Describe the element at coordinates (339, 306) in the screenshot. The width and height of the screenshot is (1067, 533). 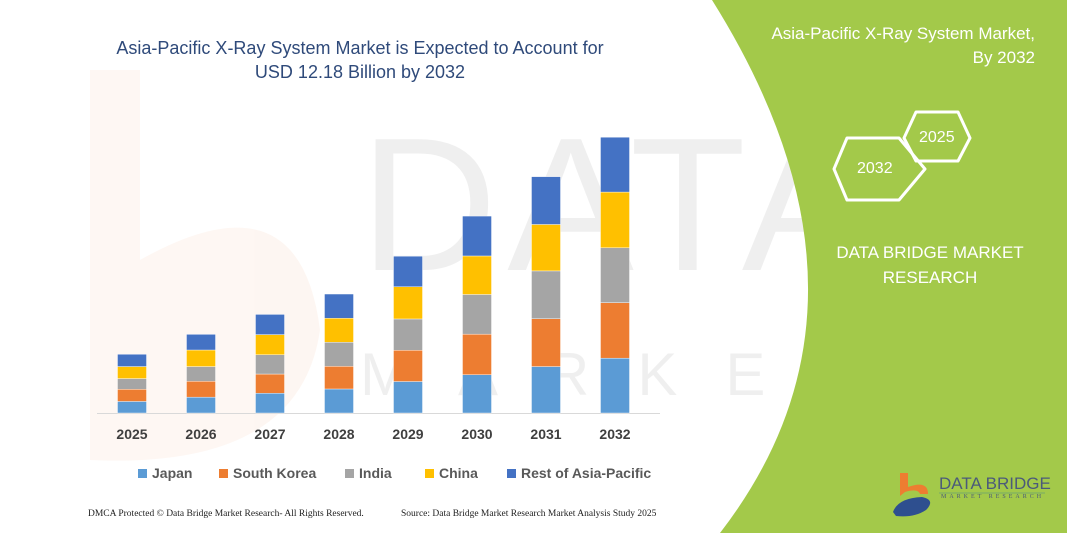
I see `bar-segment-rest-of-asia-pacific-2028` at that location.